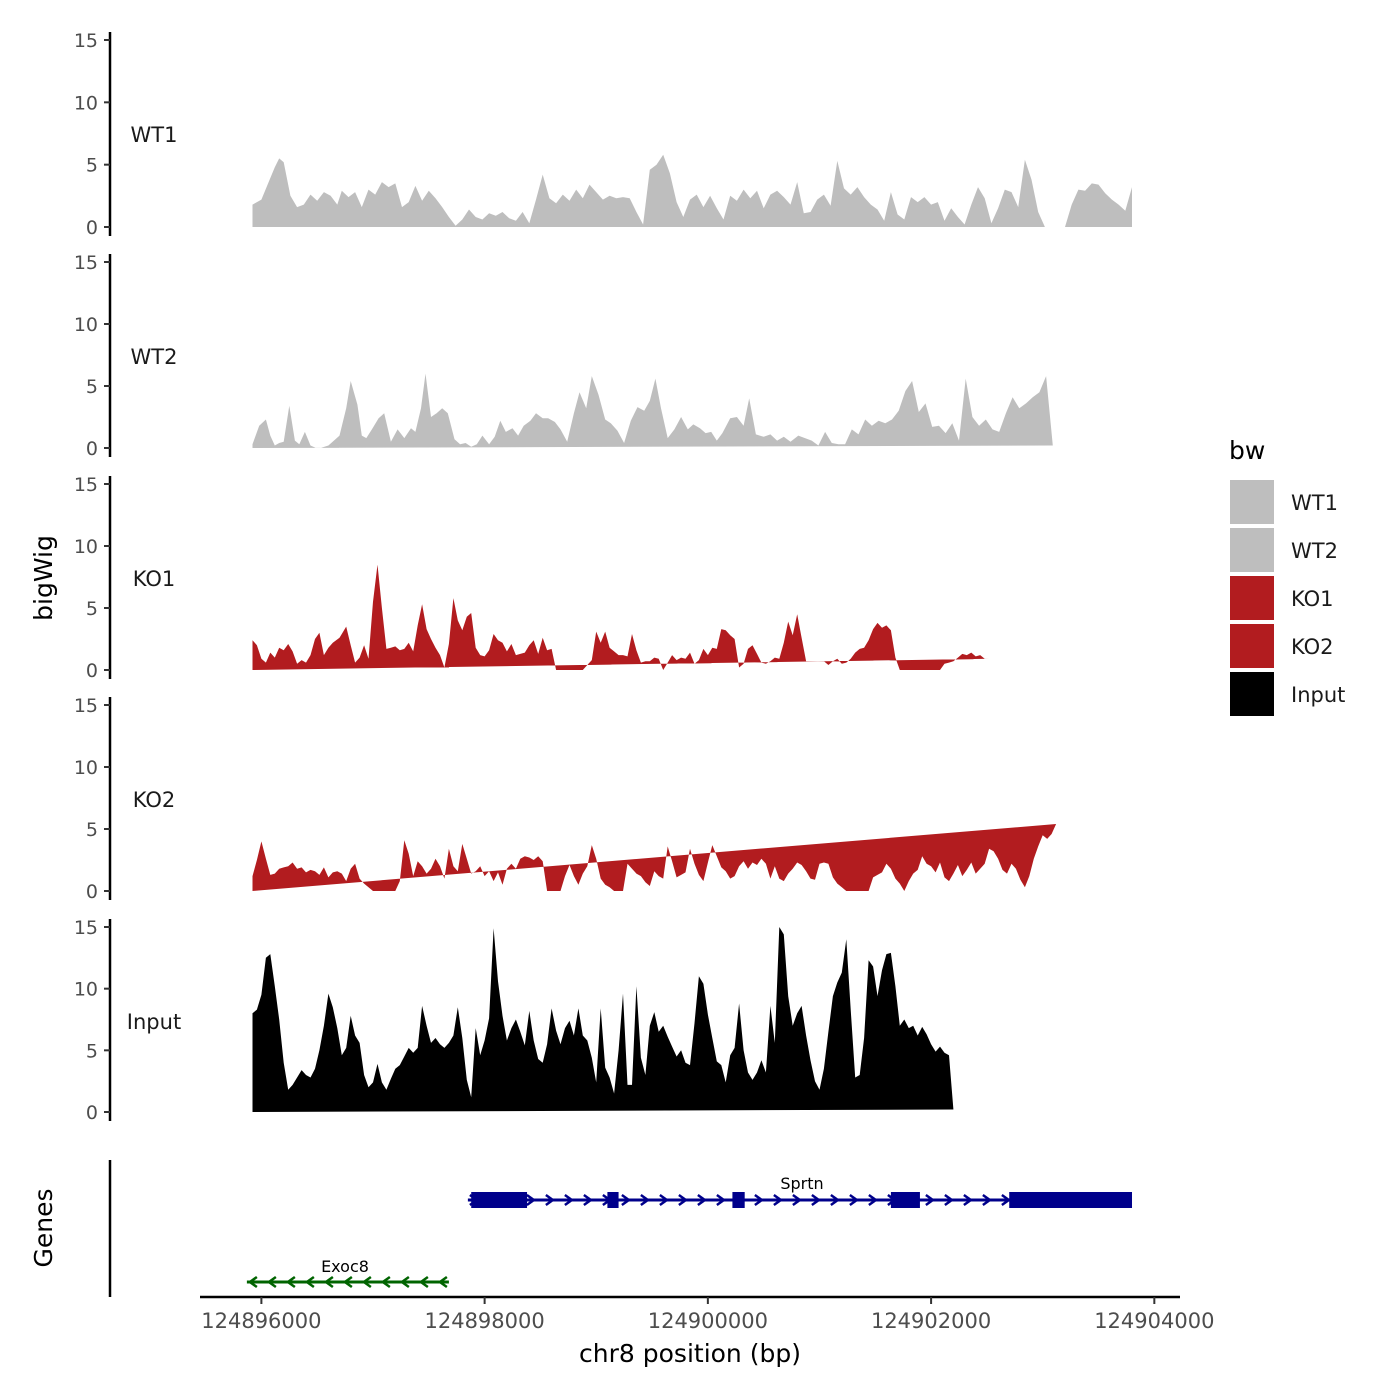 The height and width of the screenshot is (1400, 1400). Describe the element at coordinates (1314, 503) in the screenshot. I see `legend-label: WT1` at that location.